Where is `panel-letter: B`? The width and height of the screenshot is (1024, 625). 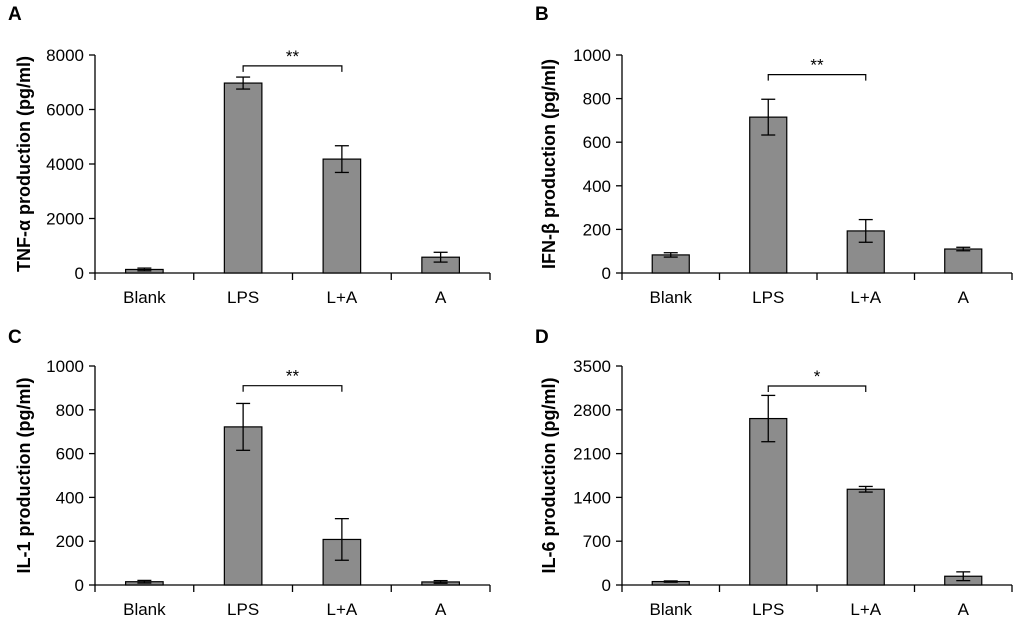
panel-letter: B is located at coordinates (542, 14).